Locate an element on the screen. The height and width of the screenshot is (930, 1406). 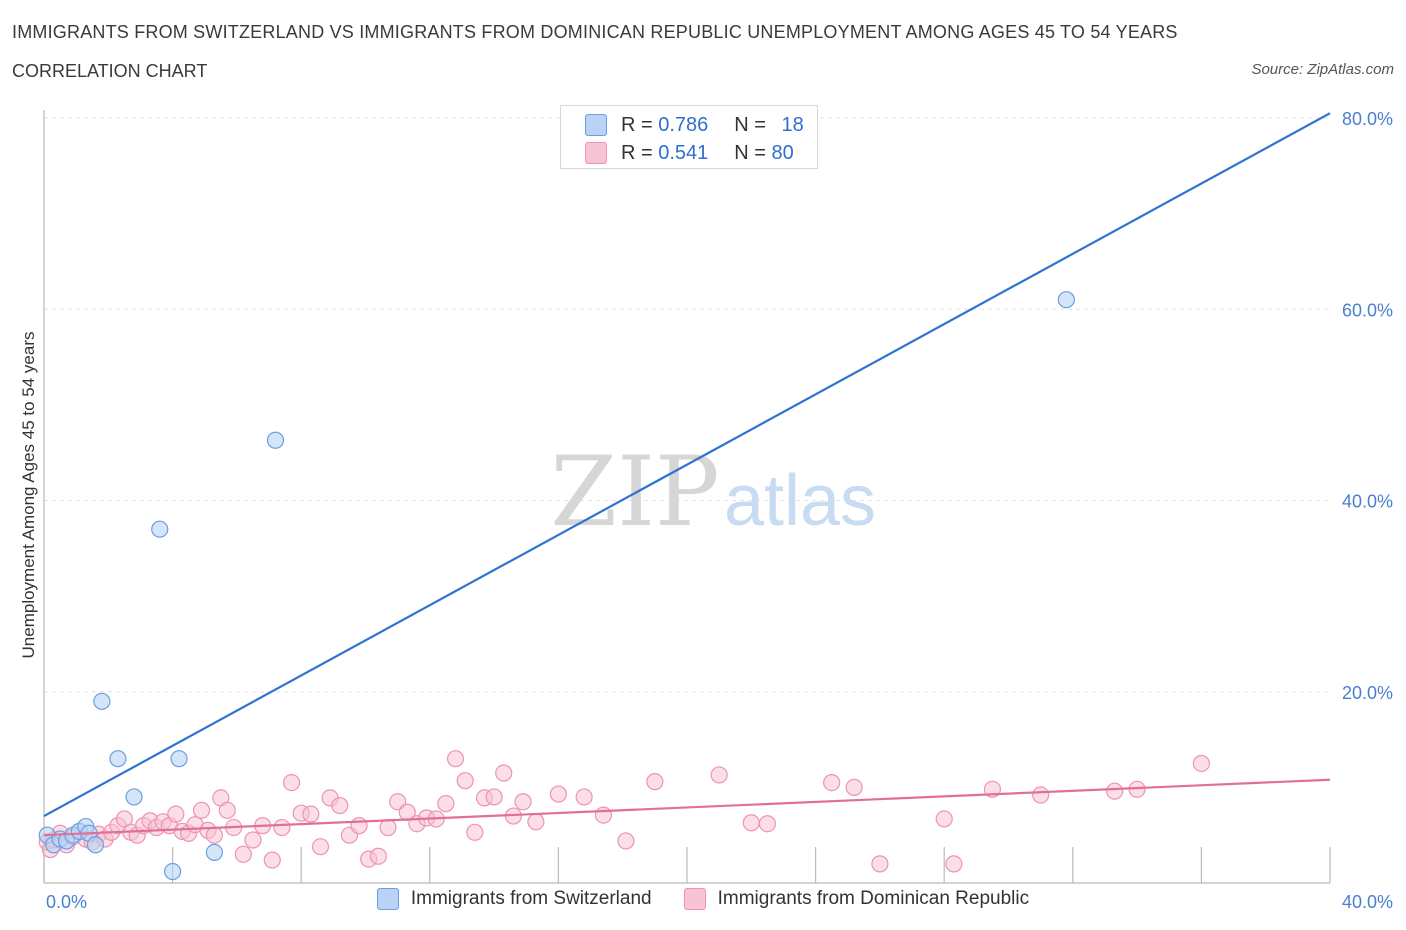
y-axis-label: Unemployment Among Ages 45 to 54 years is located at coordinates (28, 495).